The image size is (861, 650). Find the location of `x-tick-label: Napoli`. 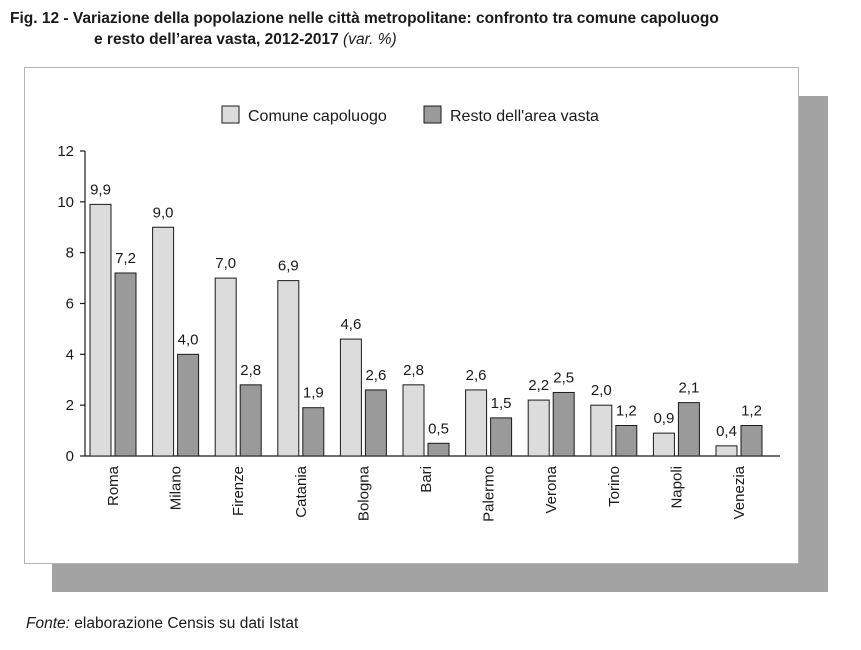

x-tick-label: Napoli is located at coordinates (676, 487).